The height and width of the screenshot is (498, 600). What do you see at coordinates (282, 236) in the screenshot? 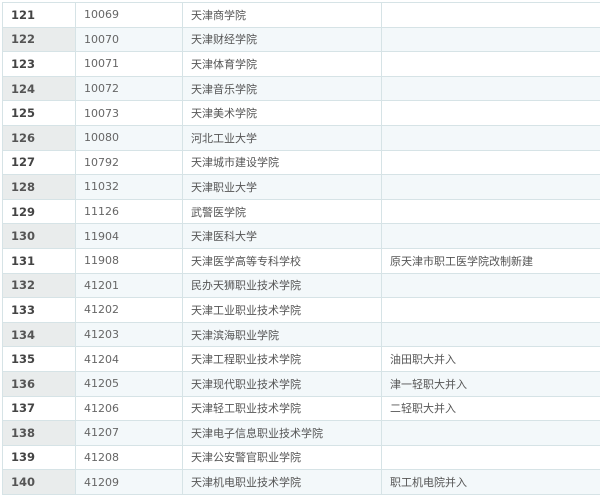
I see `school-name: 天津医科大学` at bounding box center [282, 236].